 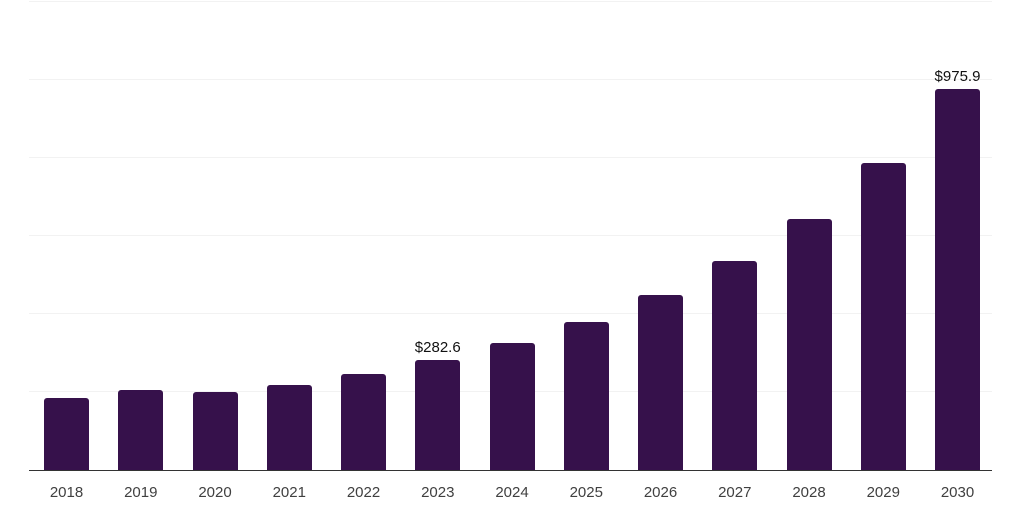 What do you see at coordinates (289, 492) in the screenshot?
I see `x-tick-label-2021: 2021` at bounding box center [289, 492].